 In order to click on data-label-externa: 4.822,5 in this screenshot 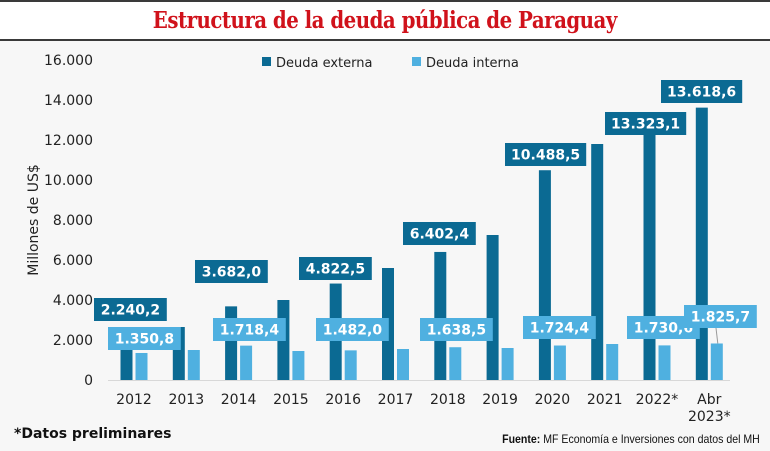, I will do `click(335, 270)`.